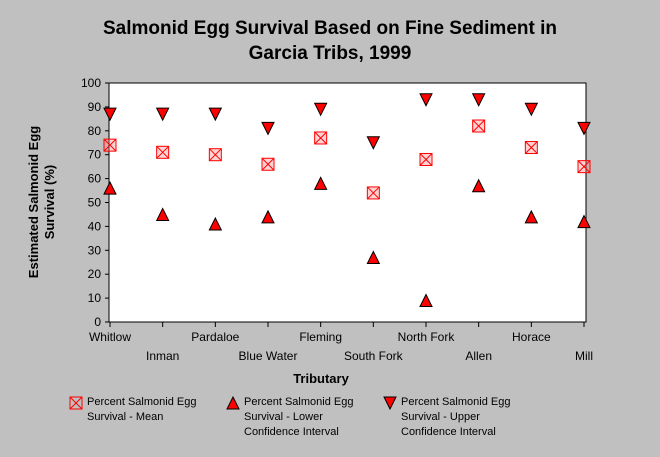 This screenshot has height=457, width=660. Describe the element at coordinates (162, 356) in the screenshot. I see `x-tick-label: Inman` at that location.